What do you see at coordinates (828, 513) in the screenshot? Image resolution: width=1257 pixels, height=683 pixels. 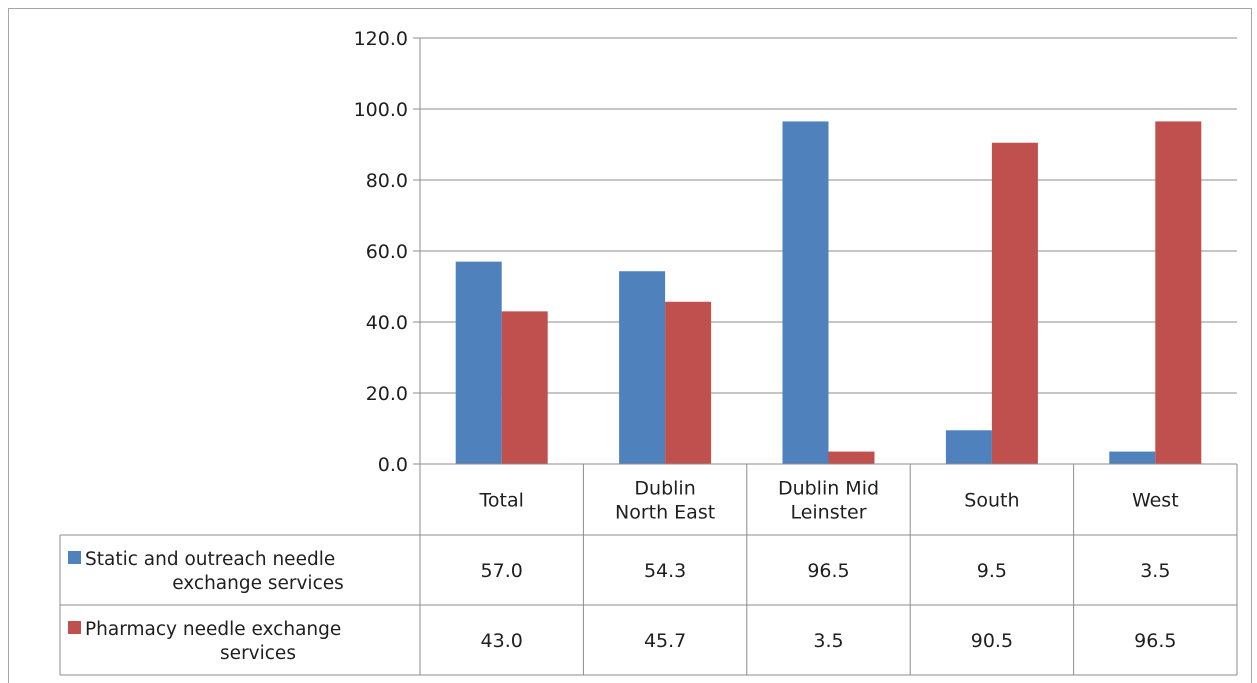 I see `category-label: Leinster` at bounding box center [828, 513].